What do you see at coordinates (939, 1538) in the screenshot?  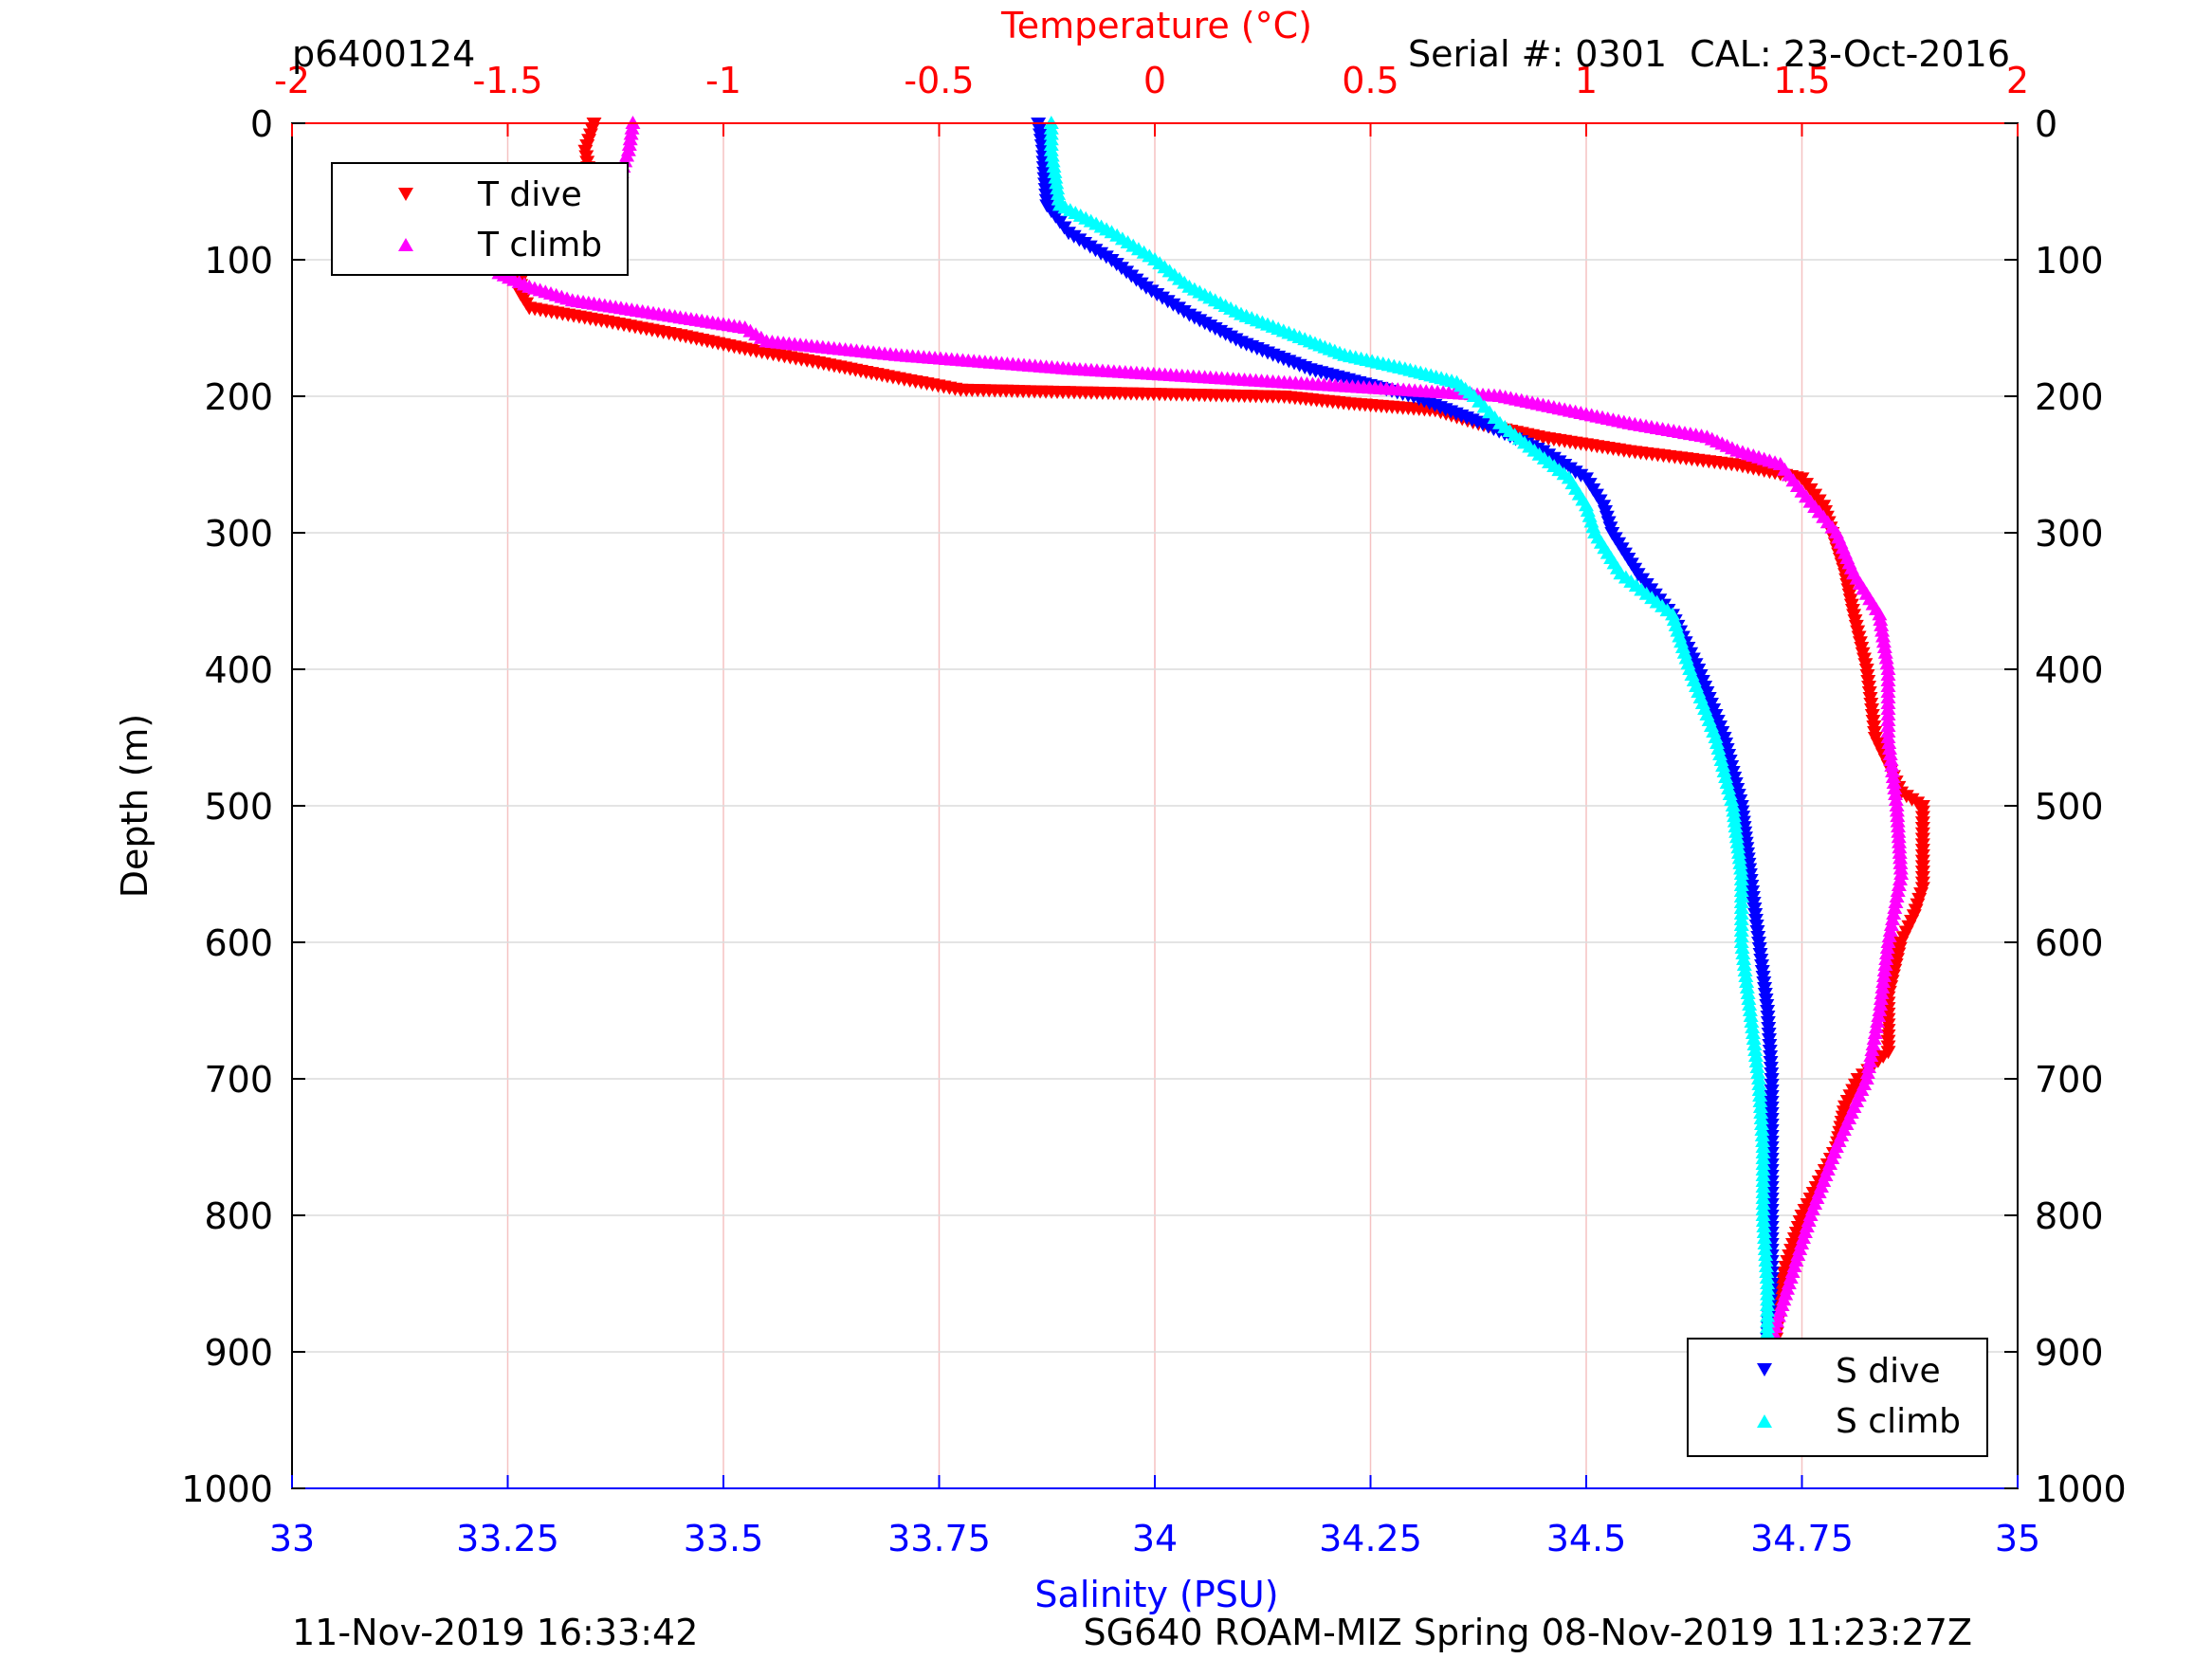 I see `salinity-tick-label: 33.75` at bounding box center [939, 1538].